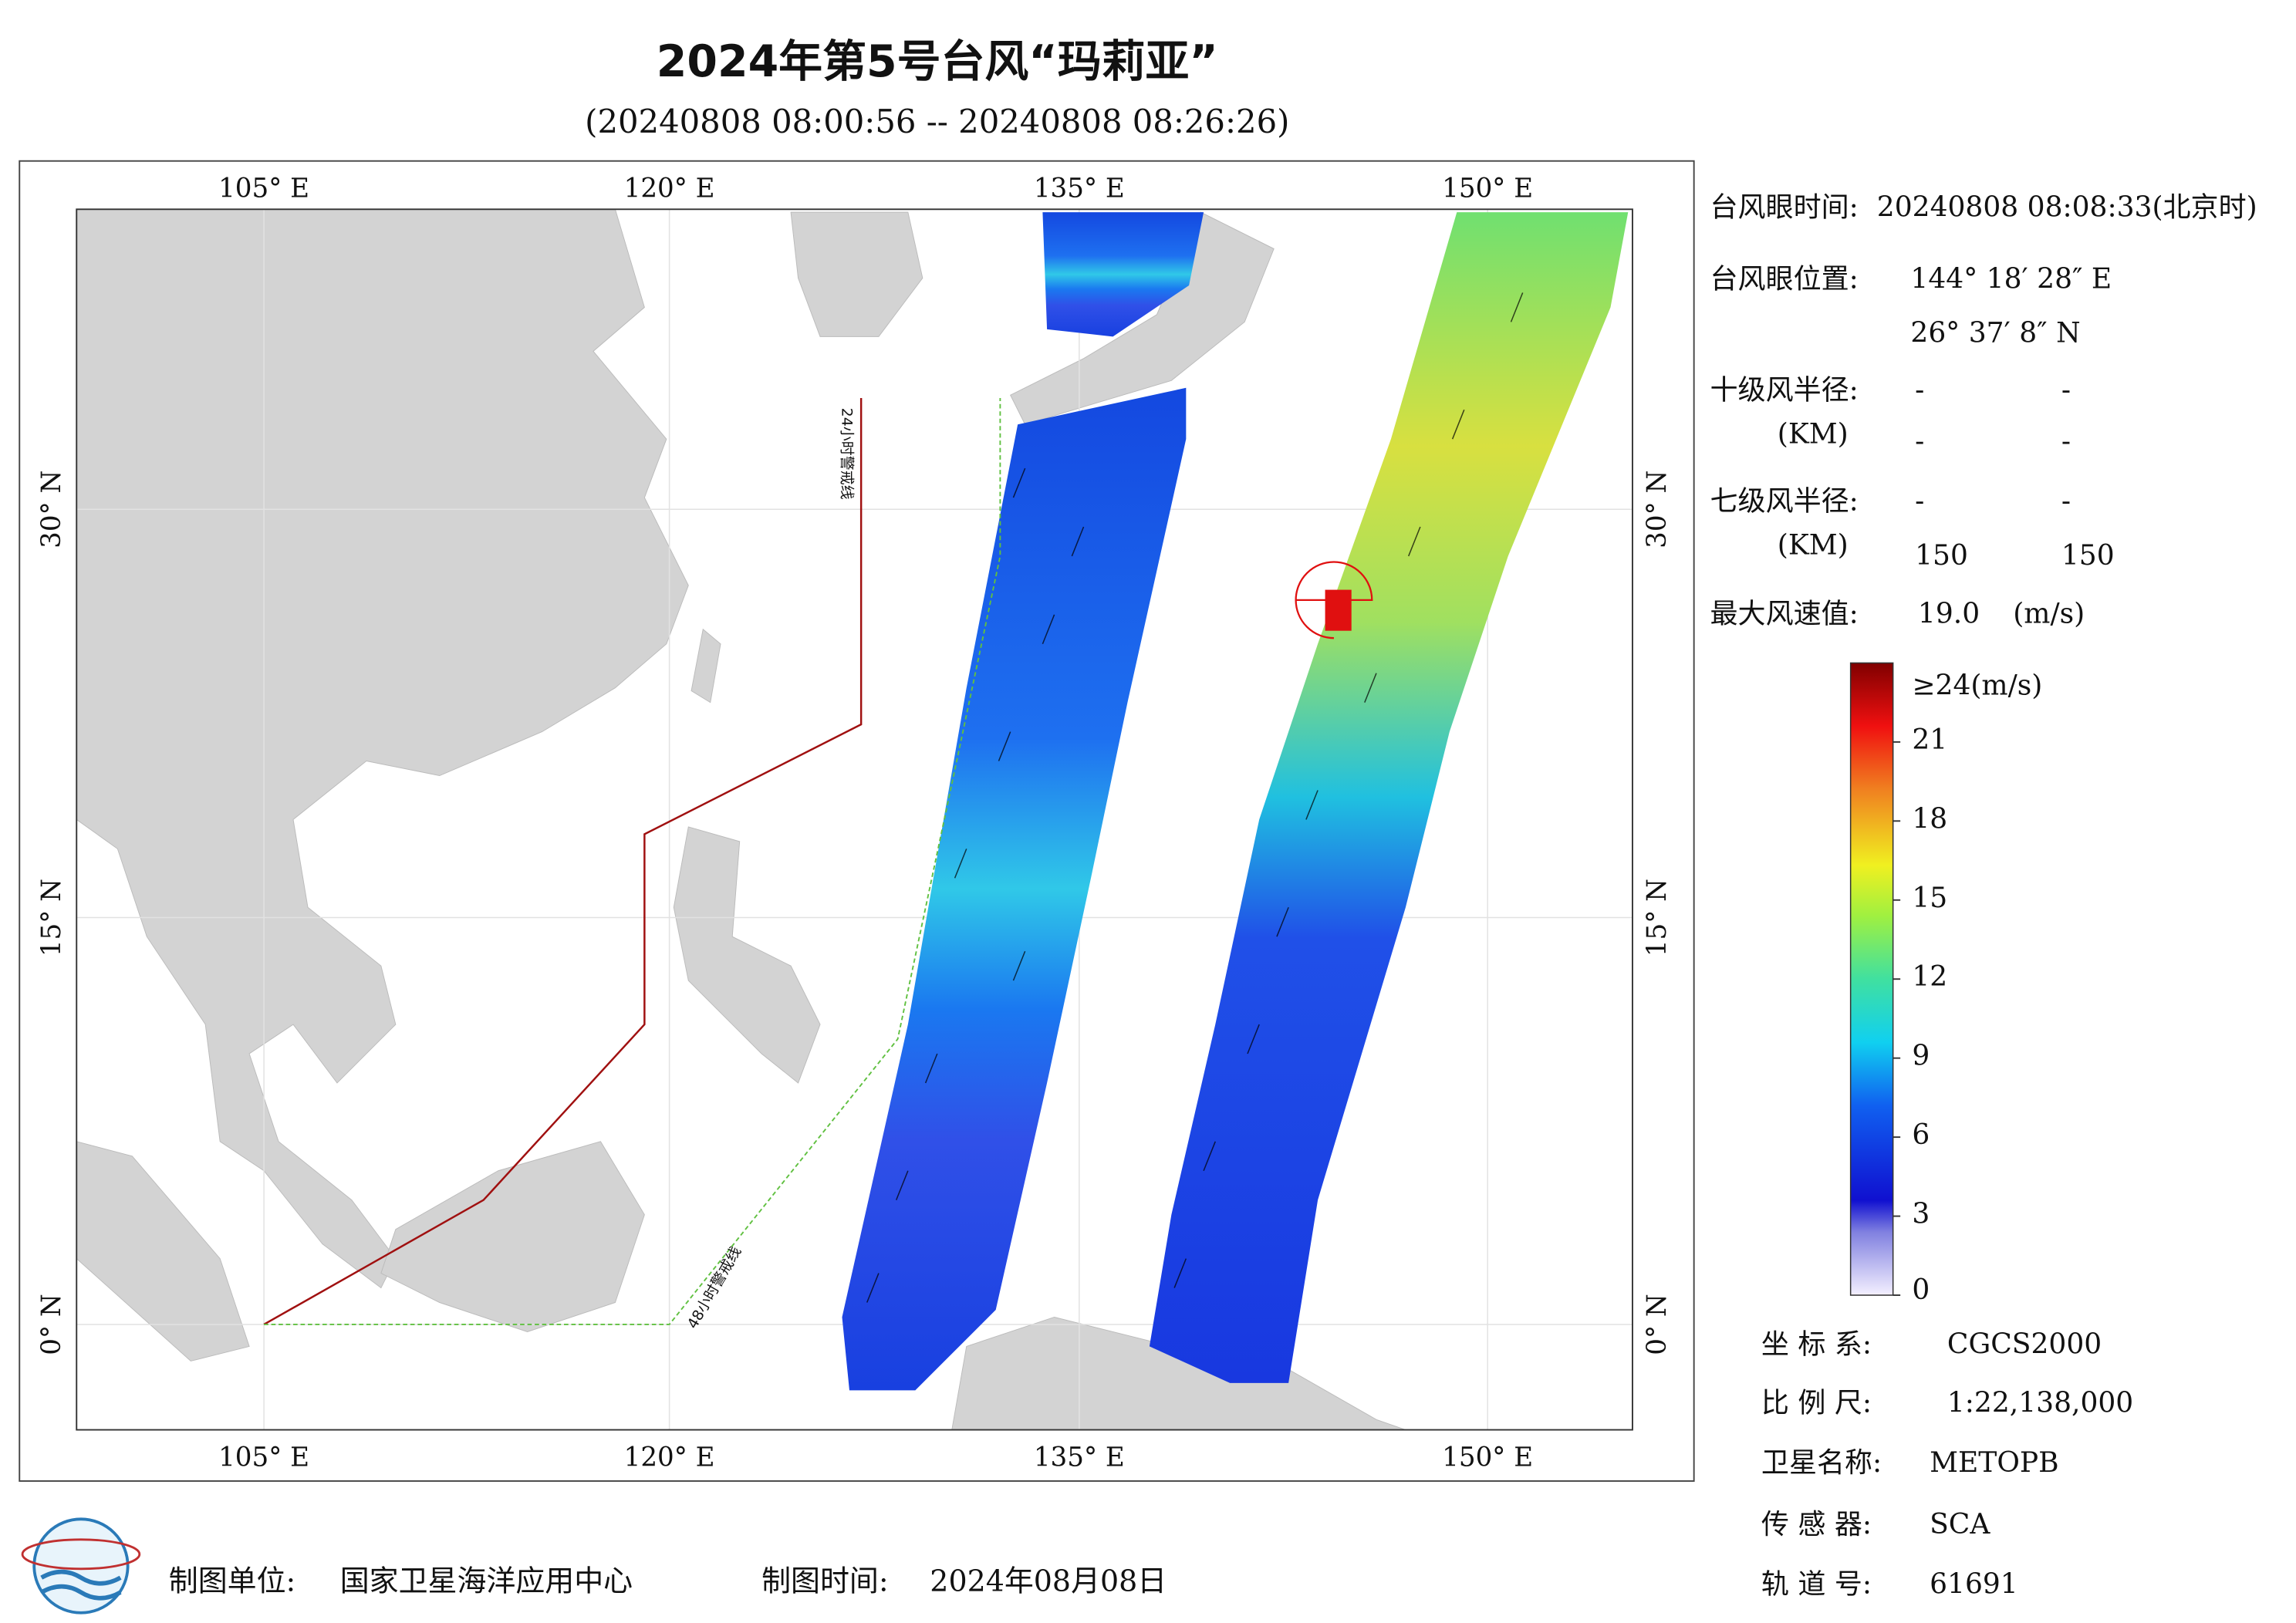 The image size is (2296, 1623). Describe the element at coordinates (1048, 1581) in the screenshot. I see `footer-value: 2024年08月08日` at that location.